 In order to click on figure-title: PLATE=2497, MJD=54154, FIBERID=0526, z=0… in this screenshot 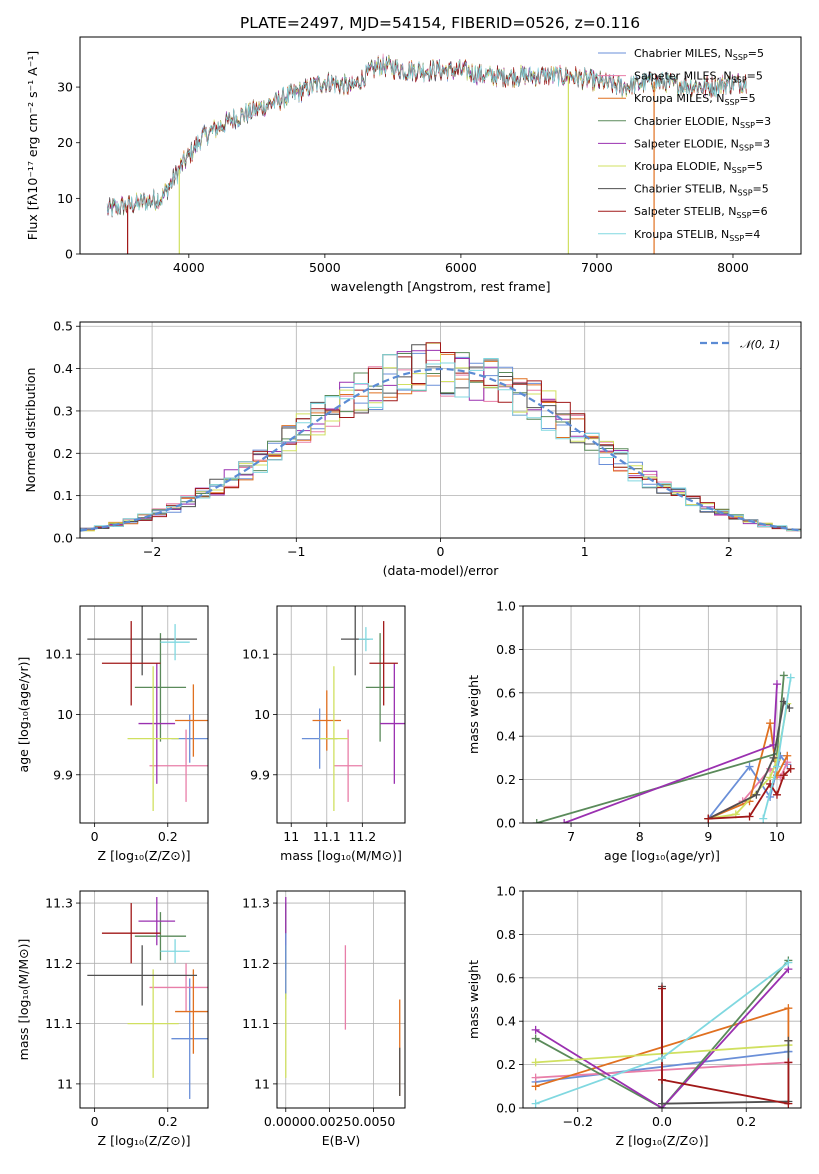, I will do `click(440, 23)`.